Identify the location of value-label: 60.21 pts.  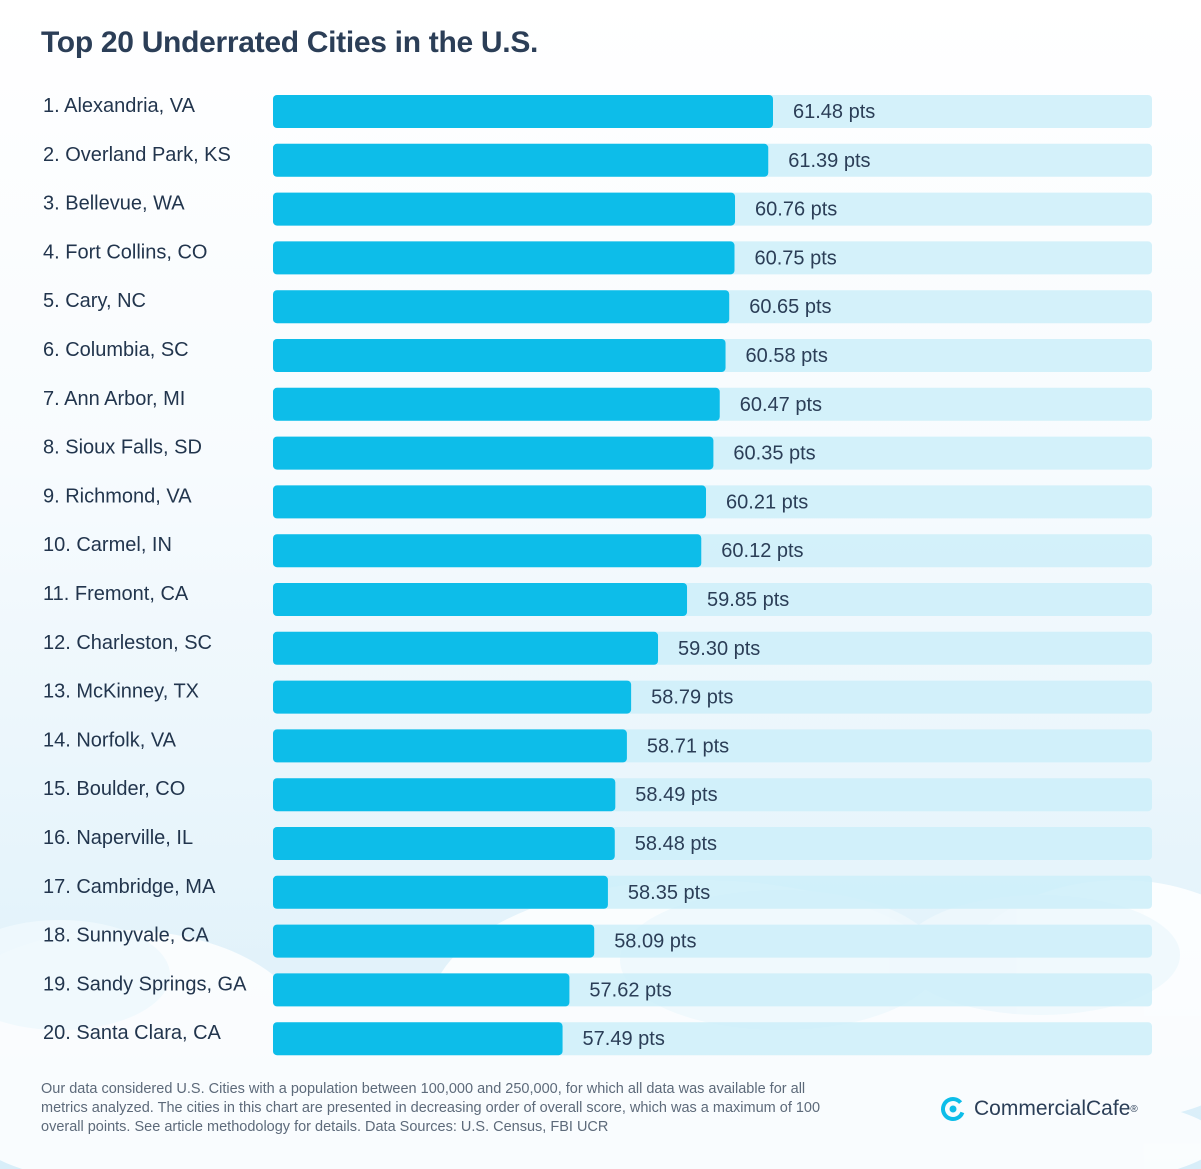
(767, 502).